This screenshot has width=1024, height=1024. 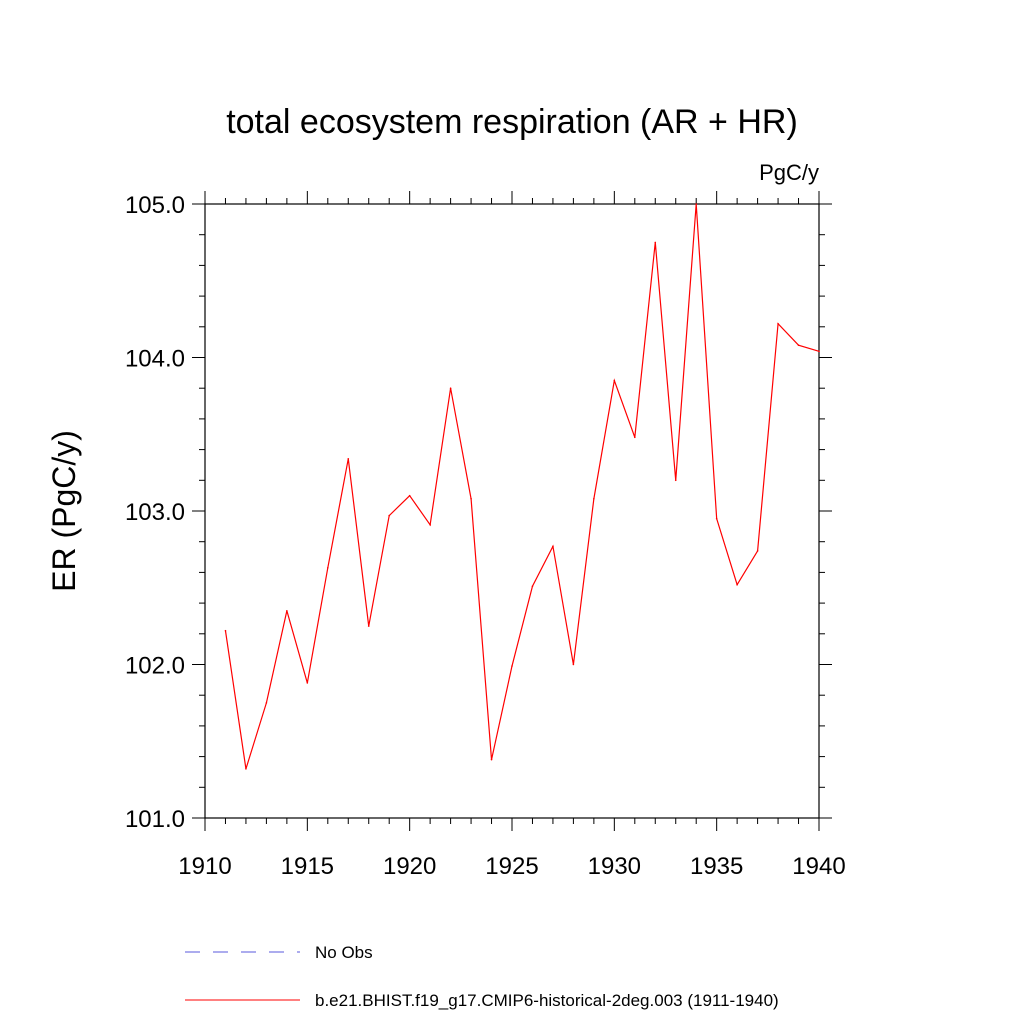 I want to click on units-label: PgC/y, so click(x=789, y=172).